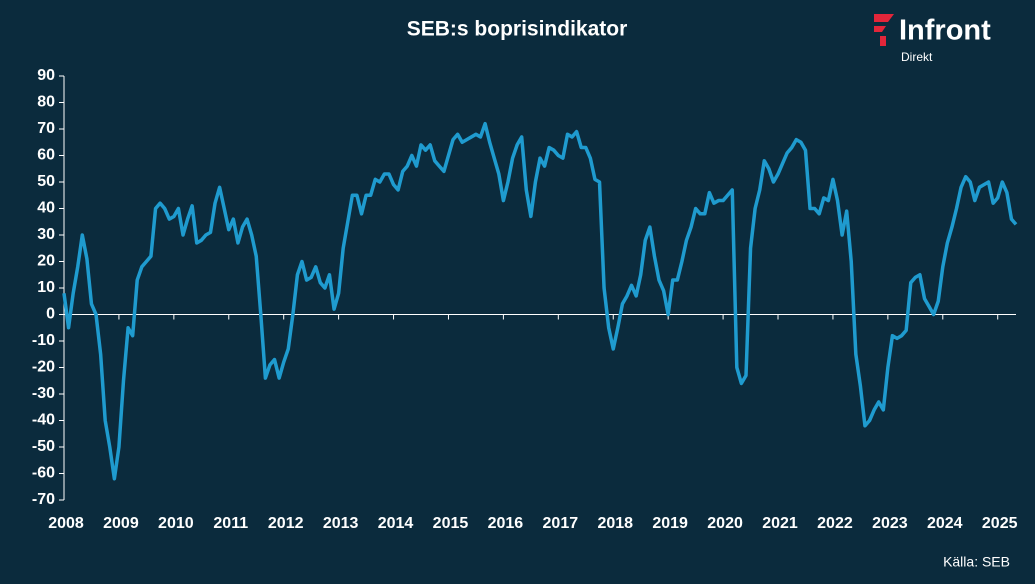 Image resolution: width=1035 pixels, height=584 pixels. What do you see at coordinates (1000, 523) in the screenshot?
I see `x-tick-label: 2025` at bounding box center [1000, 523].